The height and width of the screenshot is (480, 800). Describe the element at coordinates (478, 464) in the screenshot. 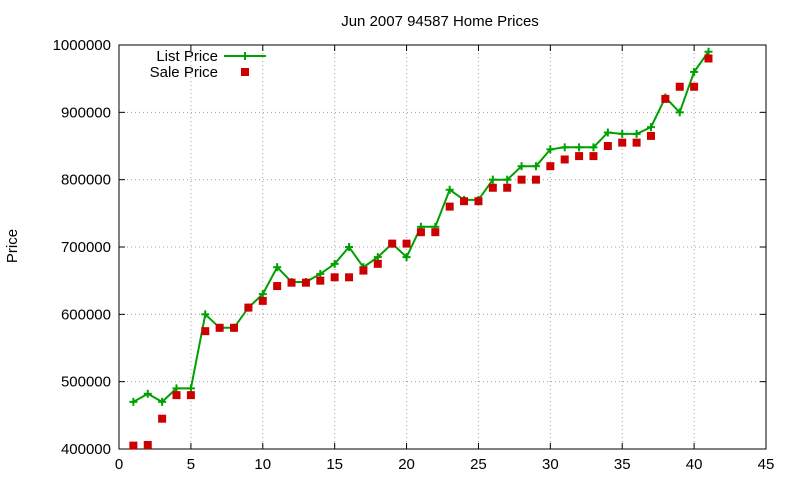

I see `x-tick-label: 25` at that location.